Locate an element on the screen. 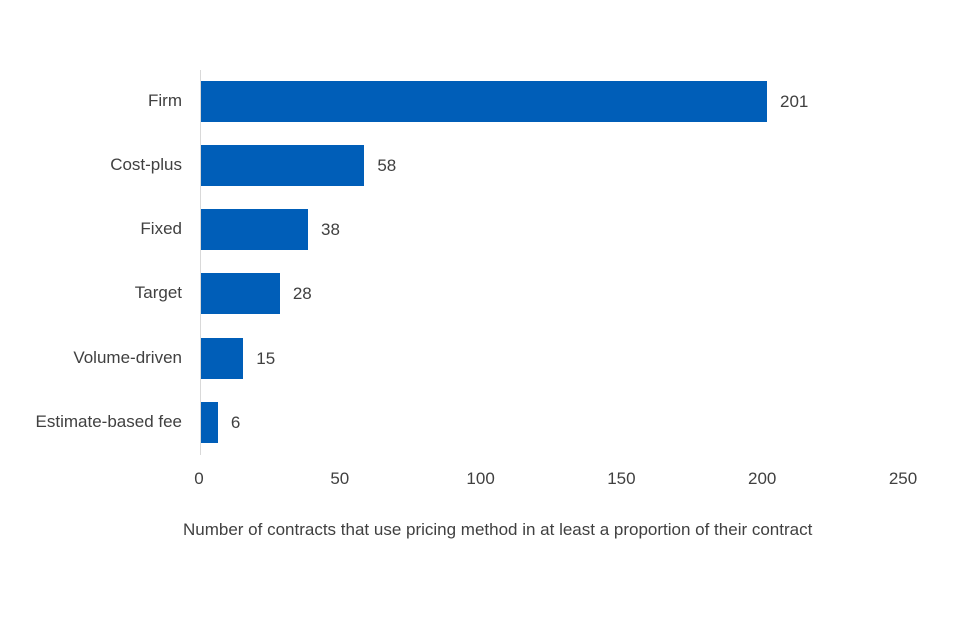 This screenshot has width=960, height=640. category-label: Cost-plus is located at coordinates (146, 164).